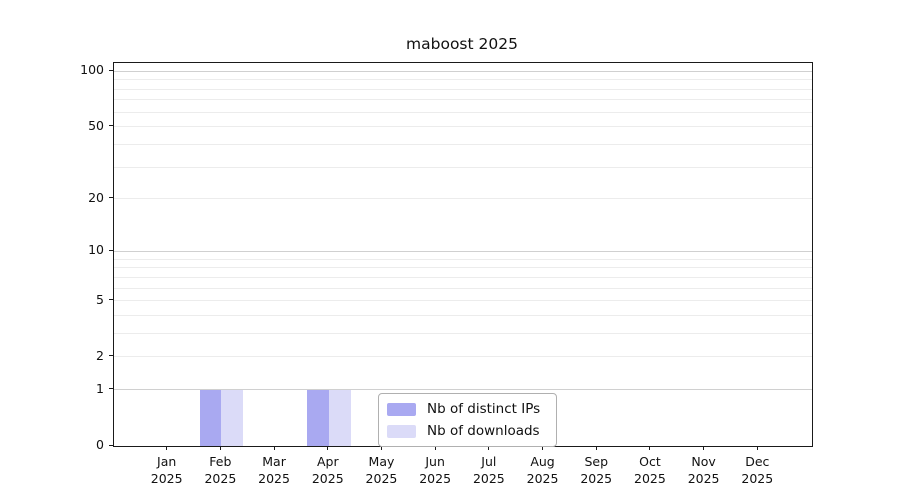 The height and width of the screenshot is (500, 900). What do you see at coordinates (100, 299) in the screenshot?
I see `y-tick-label: 5` at bounding box center [100, 299].